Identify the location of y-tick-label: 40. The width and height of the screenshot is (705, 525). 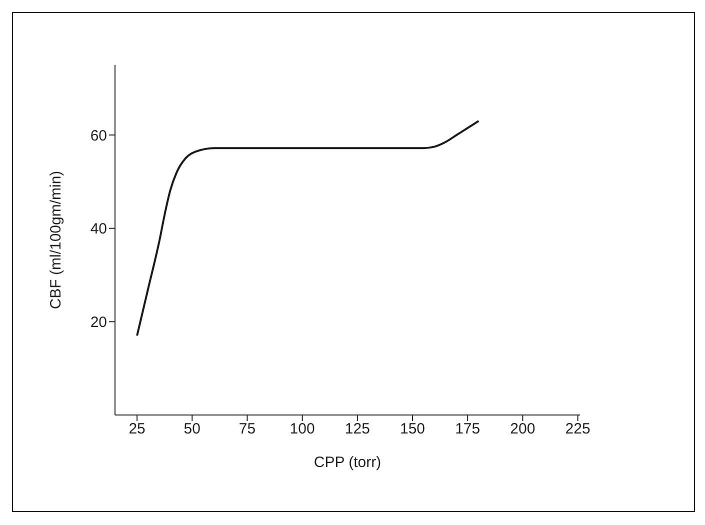
(98, 229).